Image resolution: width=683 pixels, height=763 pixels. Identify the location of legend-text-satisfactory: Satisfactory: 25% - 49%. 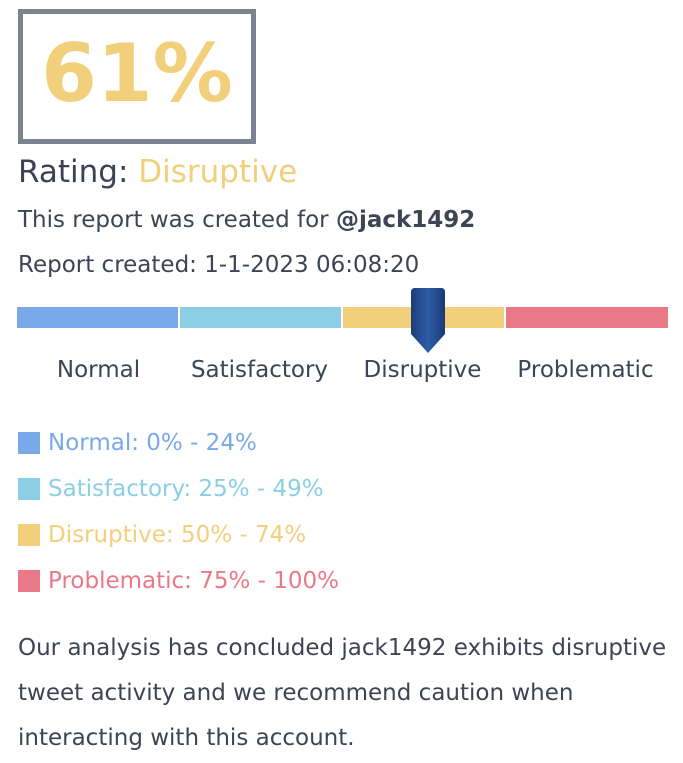
(186, 489).